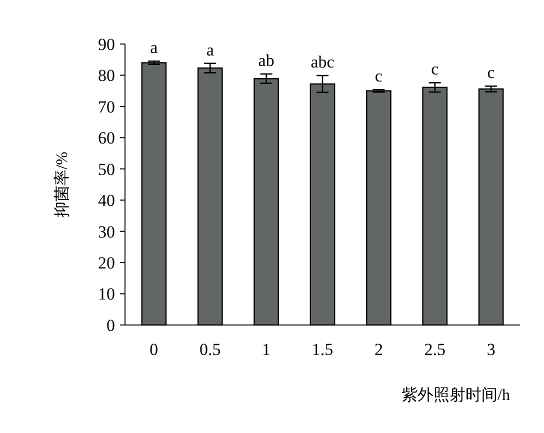  What do you see at coordinates (106, 44) in the screenshot?
I see `y-tick-label: 90` at bounding box center [106, 44].